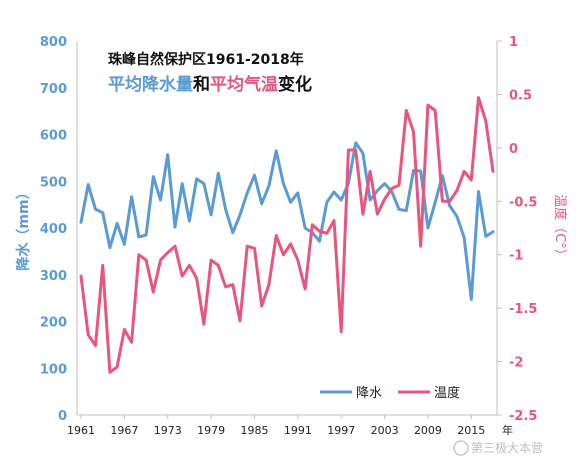 This screenshot has width=576, height=473. Describe the element at coordinates (428, 430) in the screenshot. I see `x-tick-label: 2009` at that location.